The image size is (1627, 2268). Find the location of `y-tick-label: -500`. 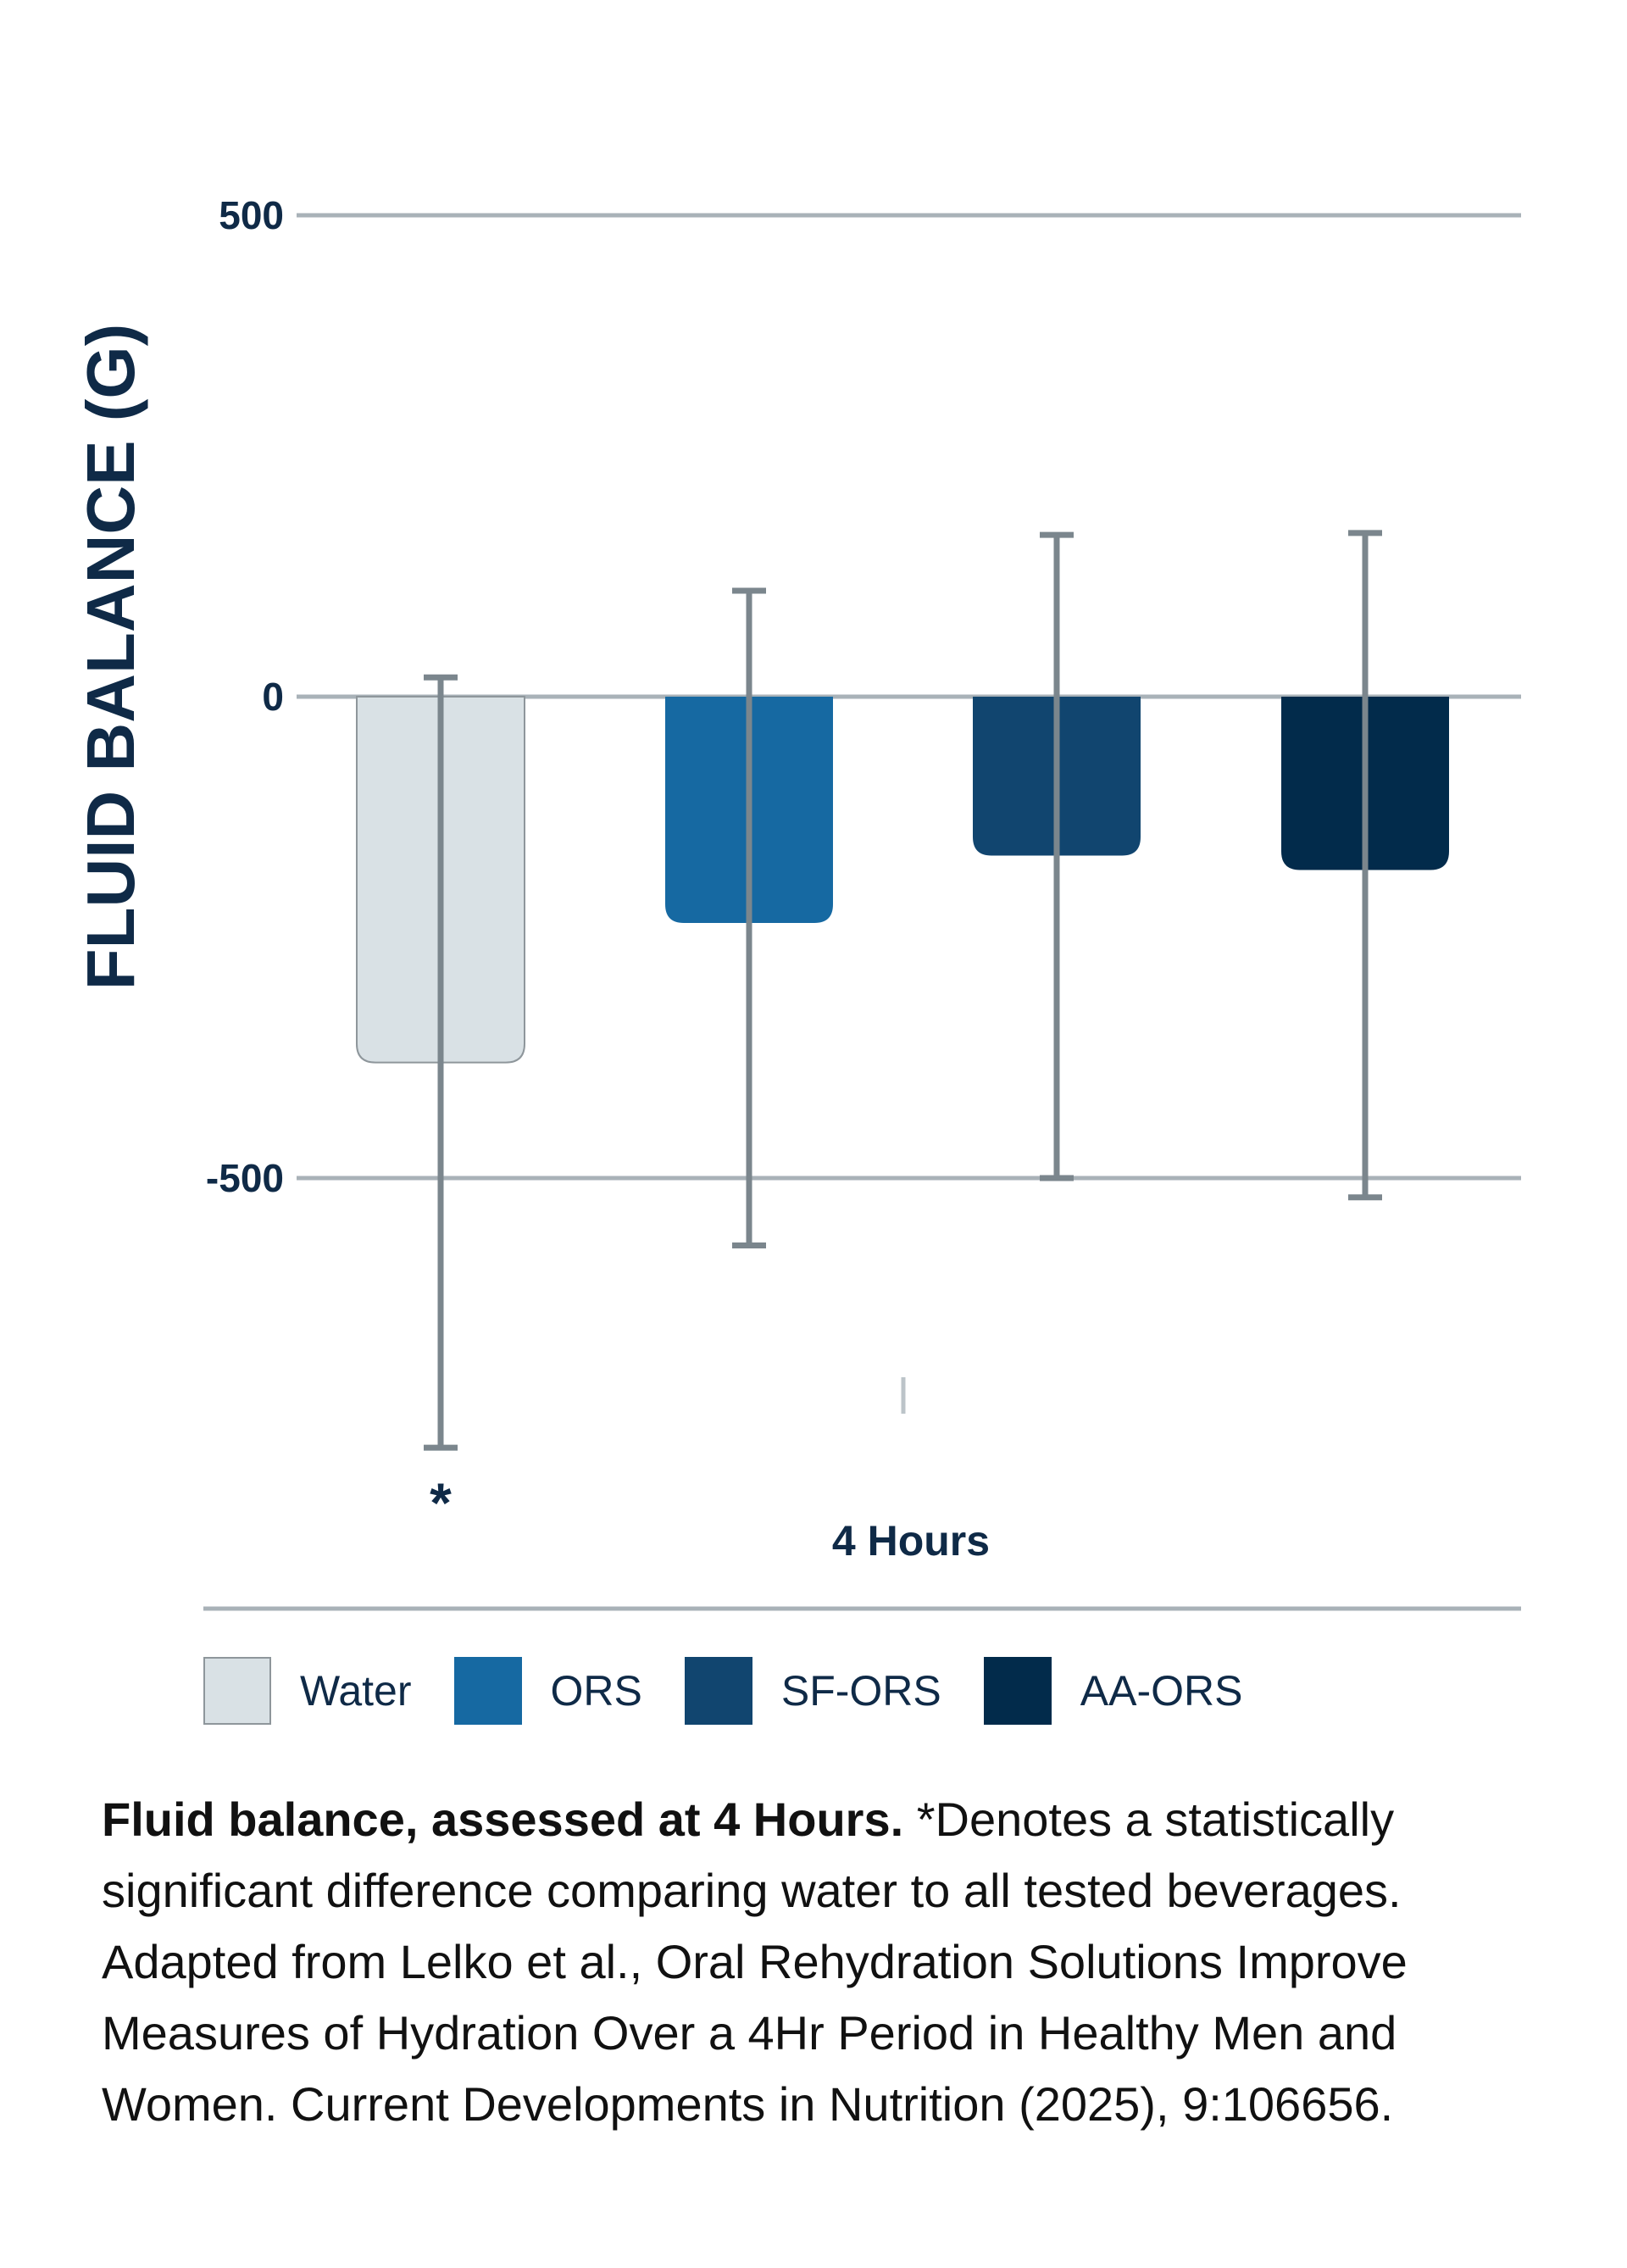

y-tick-label: -500 is located at coordinates (245, 1178).